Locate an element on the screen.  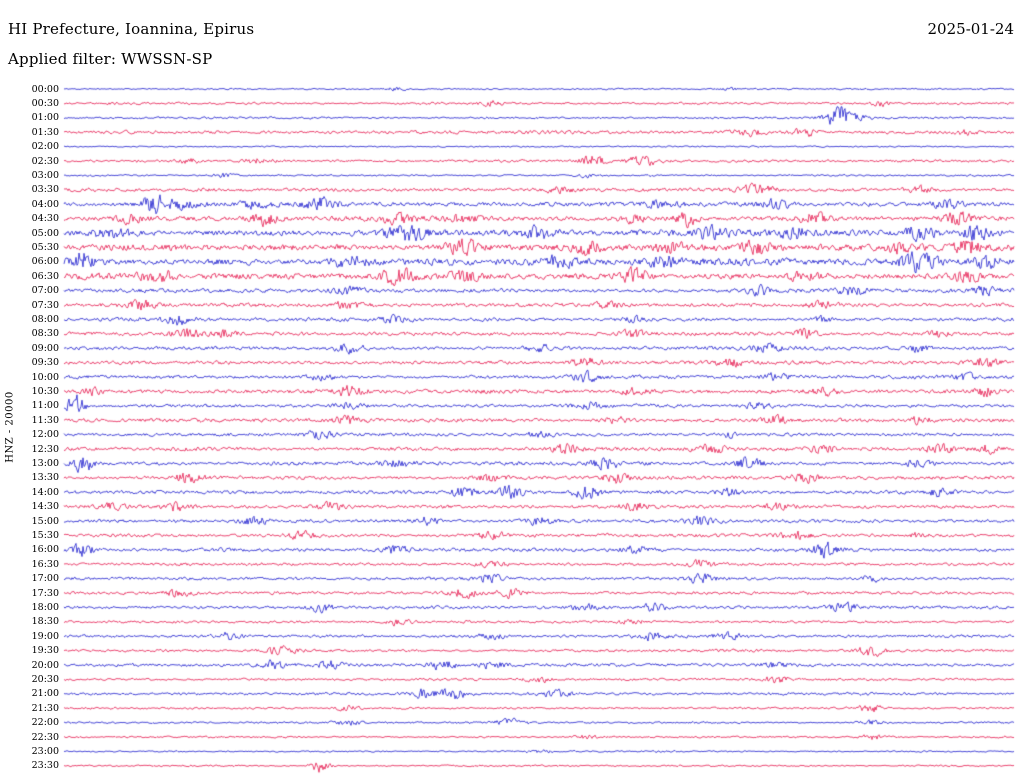
trace-time-label: 04:00 is located at coordinates (45, 204).